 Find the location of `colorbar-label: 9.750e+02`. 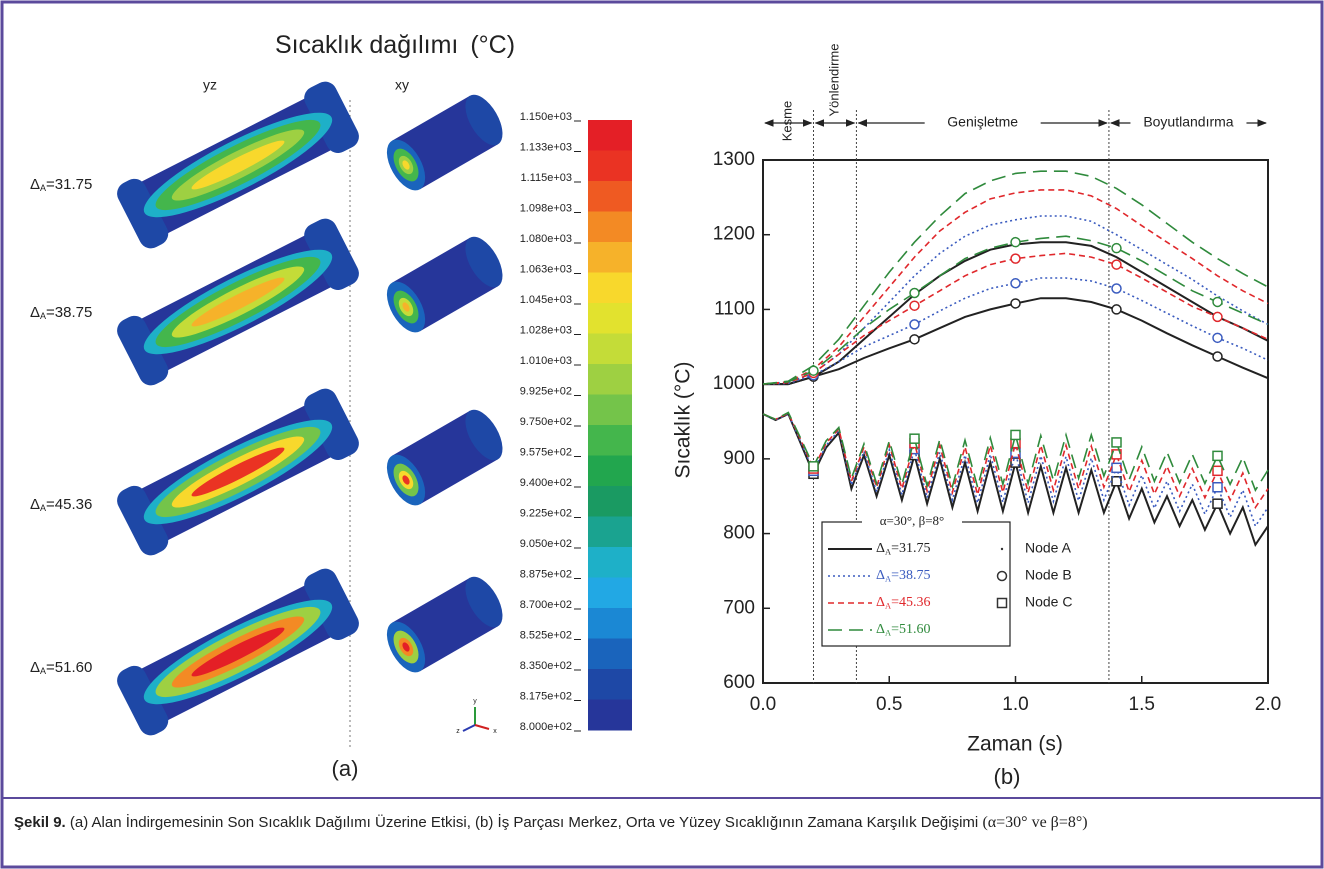

colorbar-label: 9.750e+02 is located at coordinates (546, 422).